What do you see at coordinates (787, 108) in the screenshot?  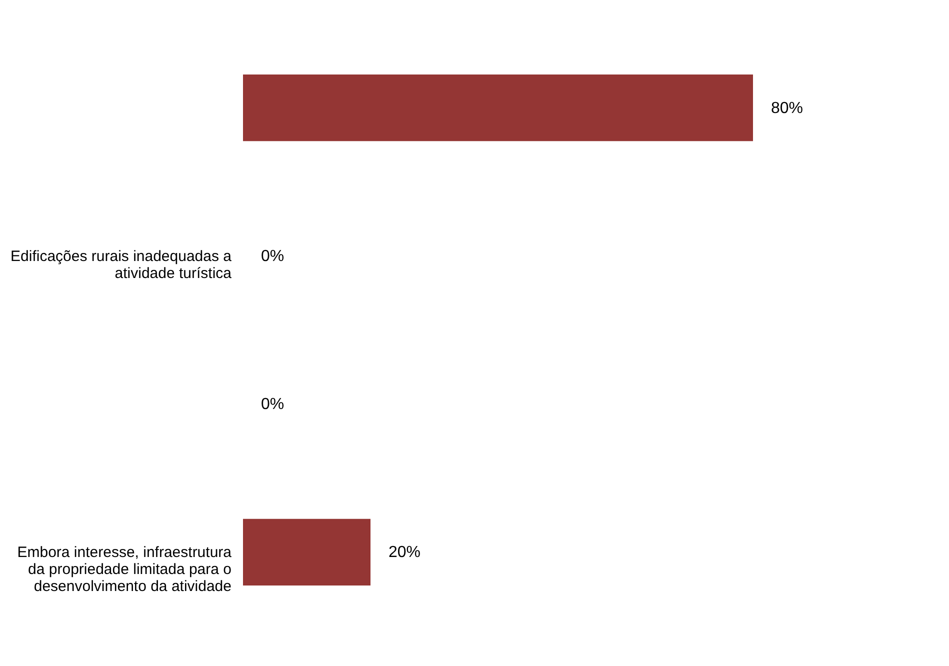 I see `data-label: 80%` at bounding box center [787, 108].